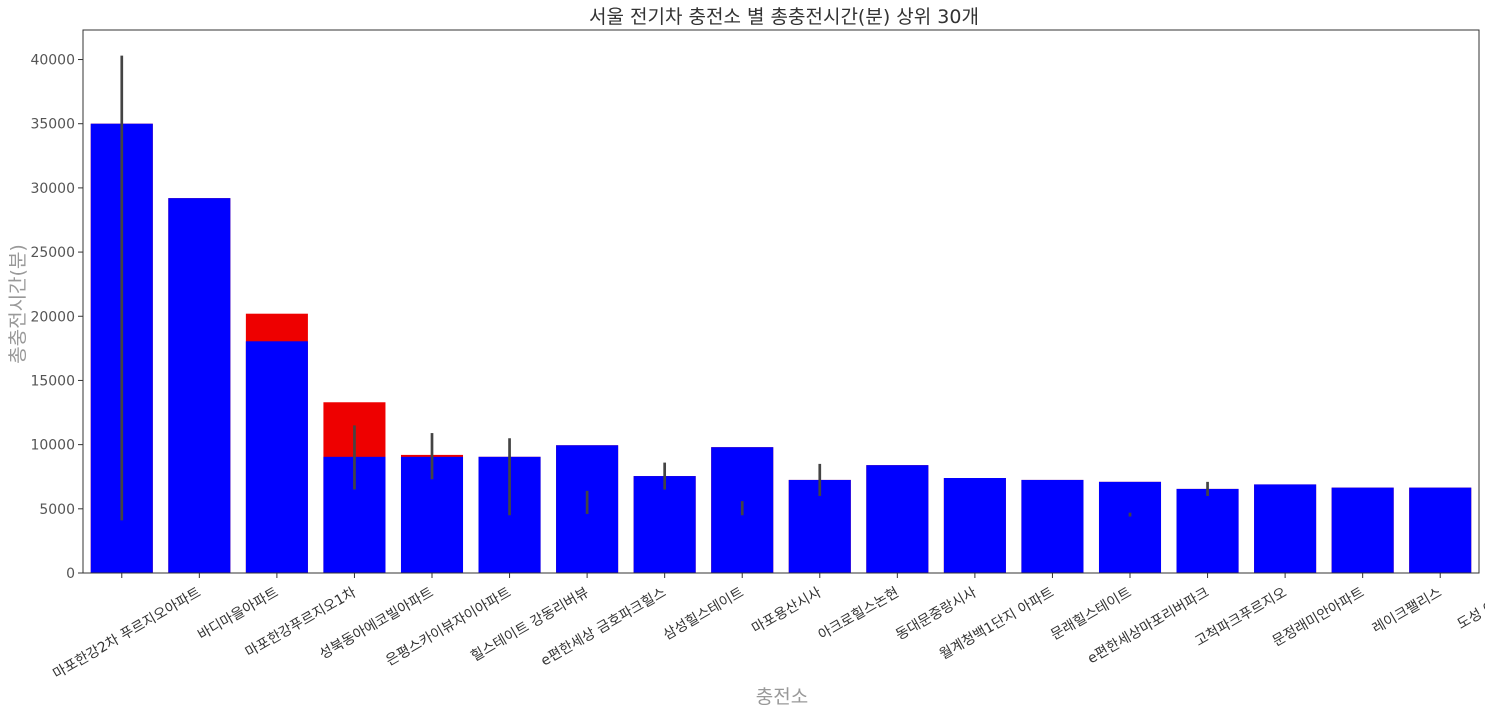 The width and height of the screenshot is (1485, 714). What do you see at coordinates (1470, 609) in the screenshot?
I see `x-tick-label-17: 도성 아파트` at bounding box center [1470, 609].